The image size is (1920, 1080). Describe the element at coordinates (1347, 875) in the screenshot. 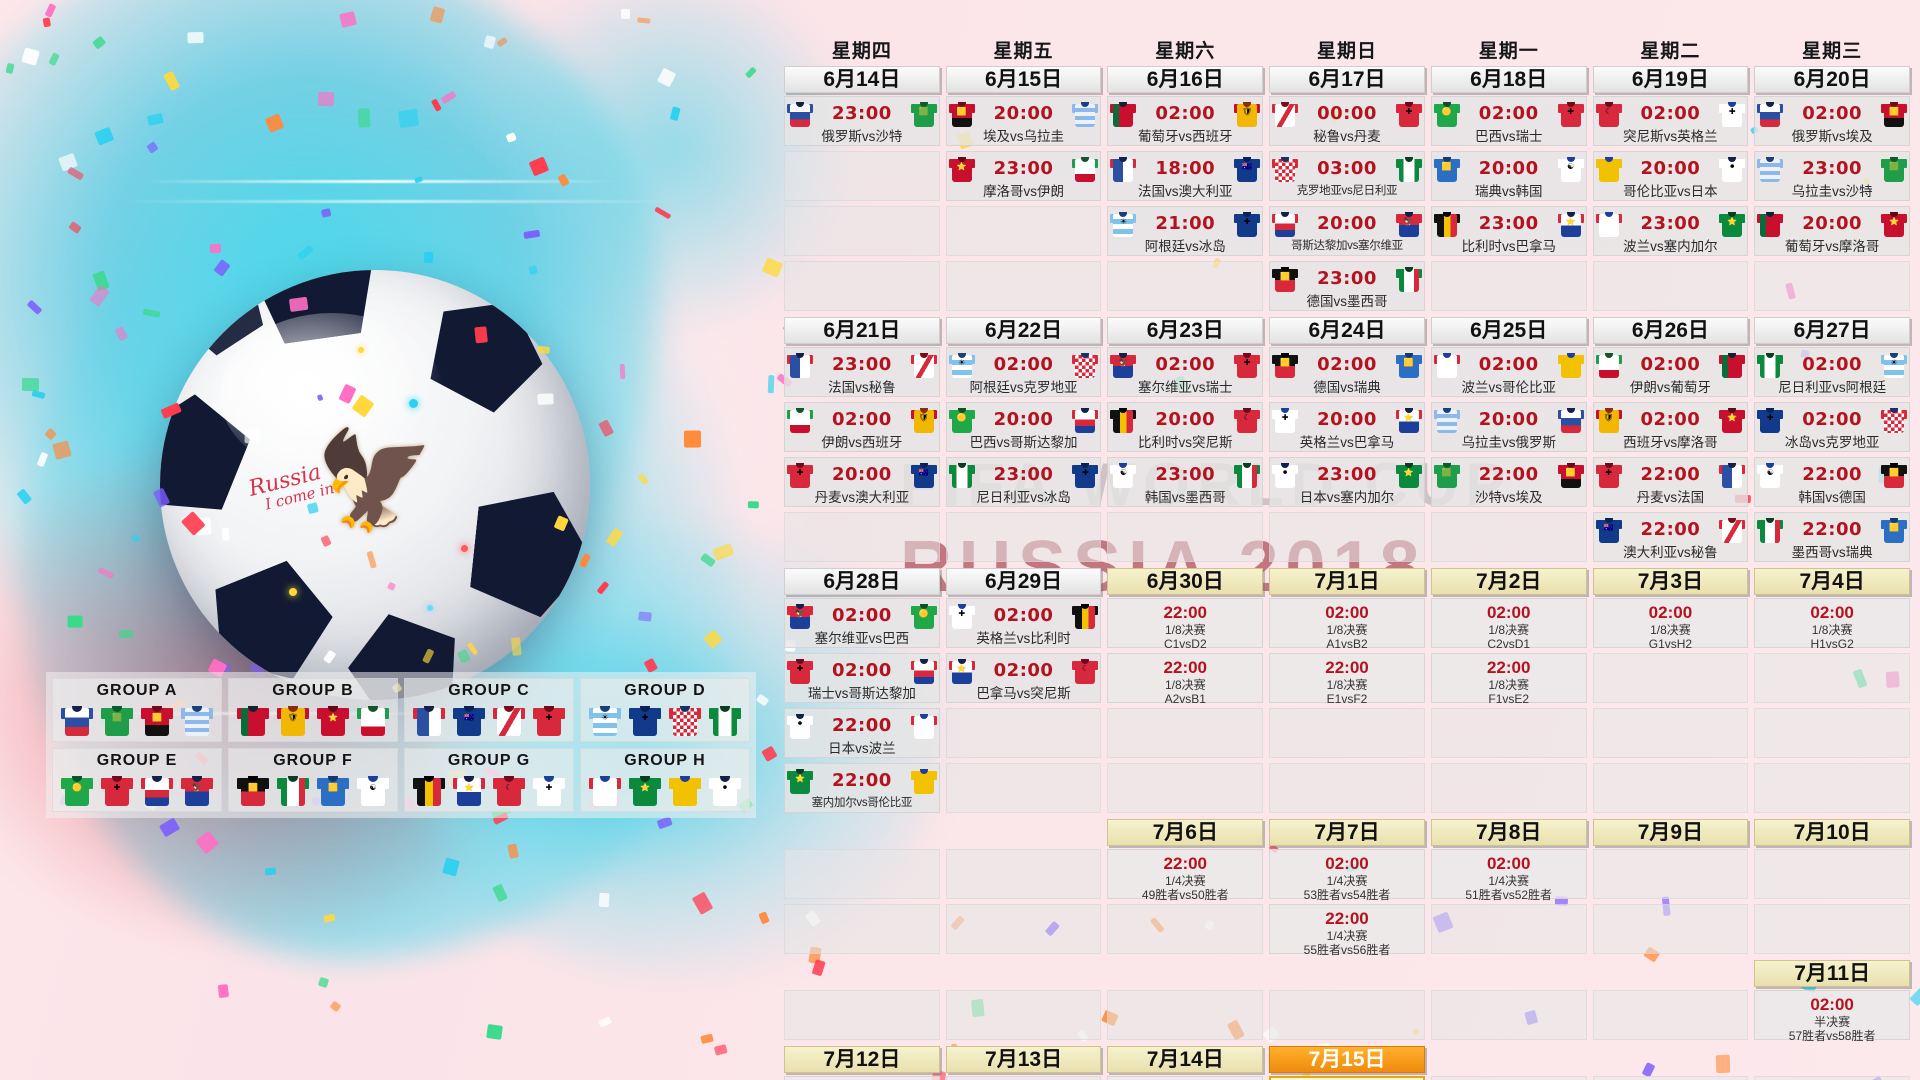

I see `knockout-match-cell: 02:00 1/4决赛 53胜者vs54胜者` at that location.